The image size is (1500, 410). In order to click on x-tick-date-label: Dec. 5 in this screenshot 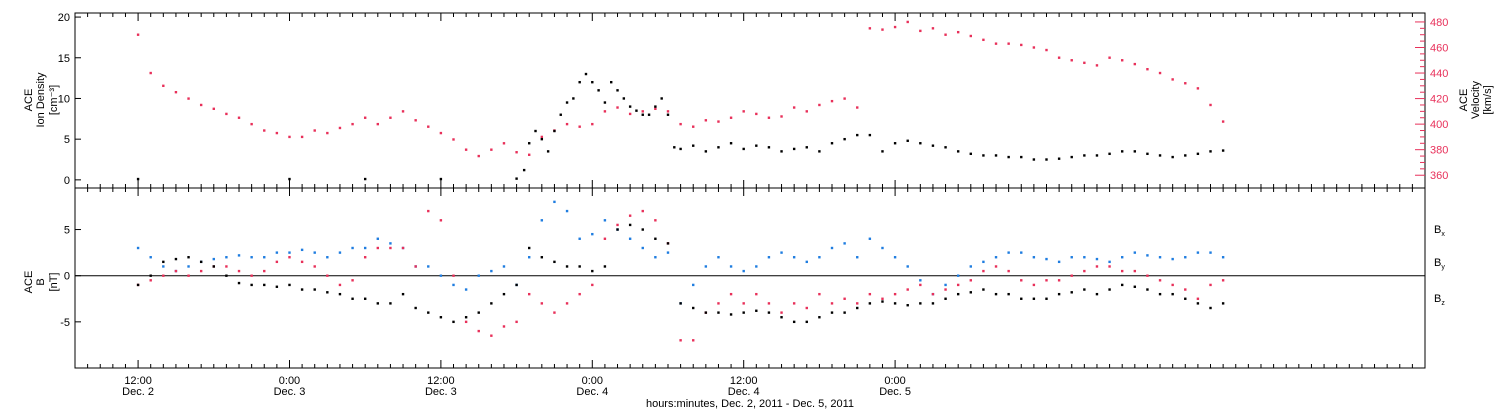, I will do `click(895, 392)`.